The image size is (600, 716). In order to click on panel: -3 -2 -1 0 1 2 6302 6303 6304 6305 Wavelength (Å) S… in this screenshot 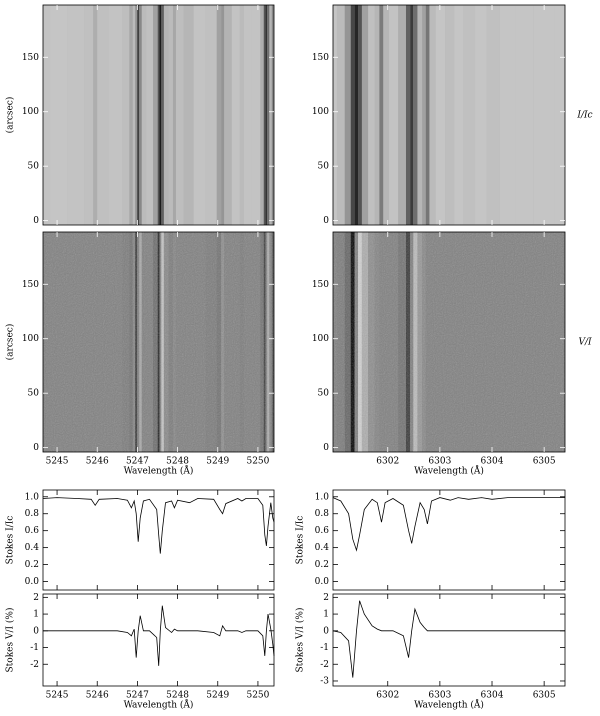, I will do `click(430, 652)`.